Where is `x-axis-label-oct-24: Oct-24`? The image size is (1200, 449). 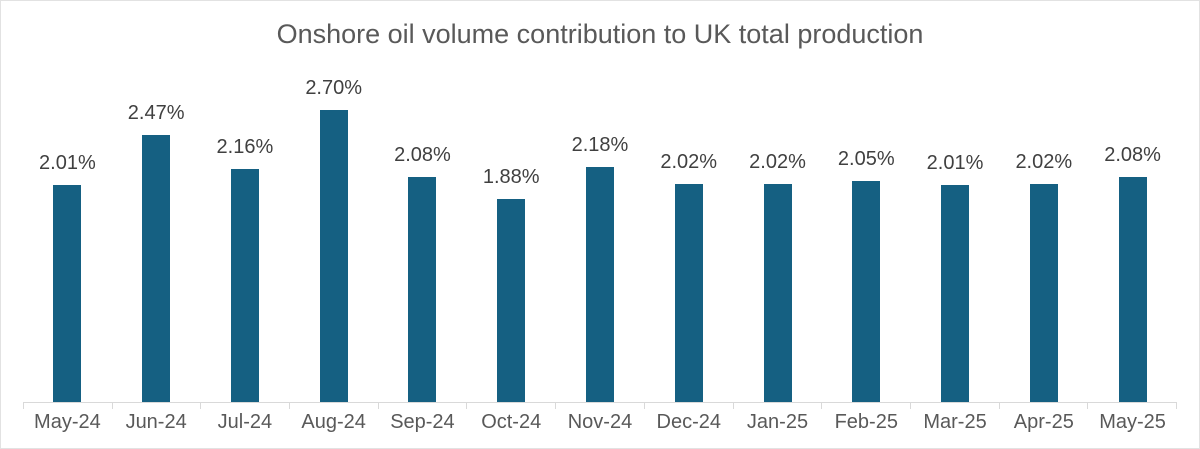 x-axis-label-oct-24: Oct-24 is located at coordinates (511, 422).